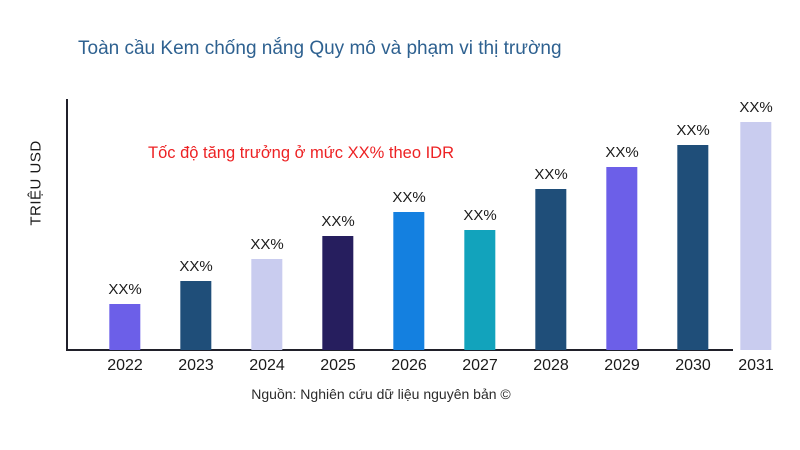 The height and width of the screenshot is (450, 800). Describe the element at coordinates (196, 365) in the screenshot. I see `x-tick-2023: 2023` at that location.